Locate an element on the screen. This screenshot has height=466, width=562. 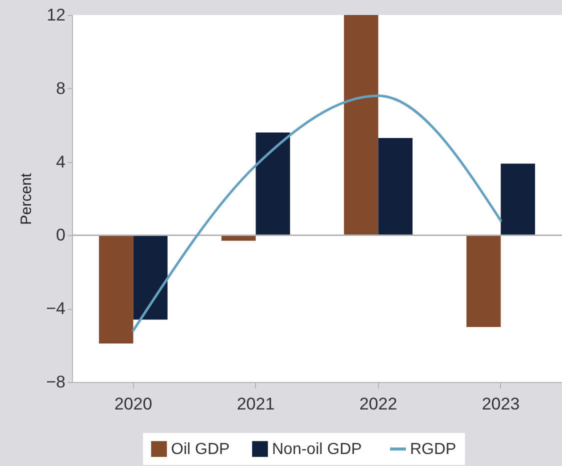
legend-label: Oil GDP is located at coordinates (200, 449).